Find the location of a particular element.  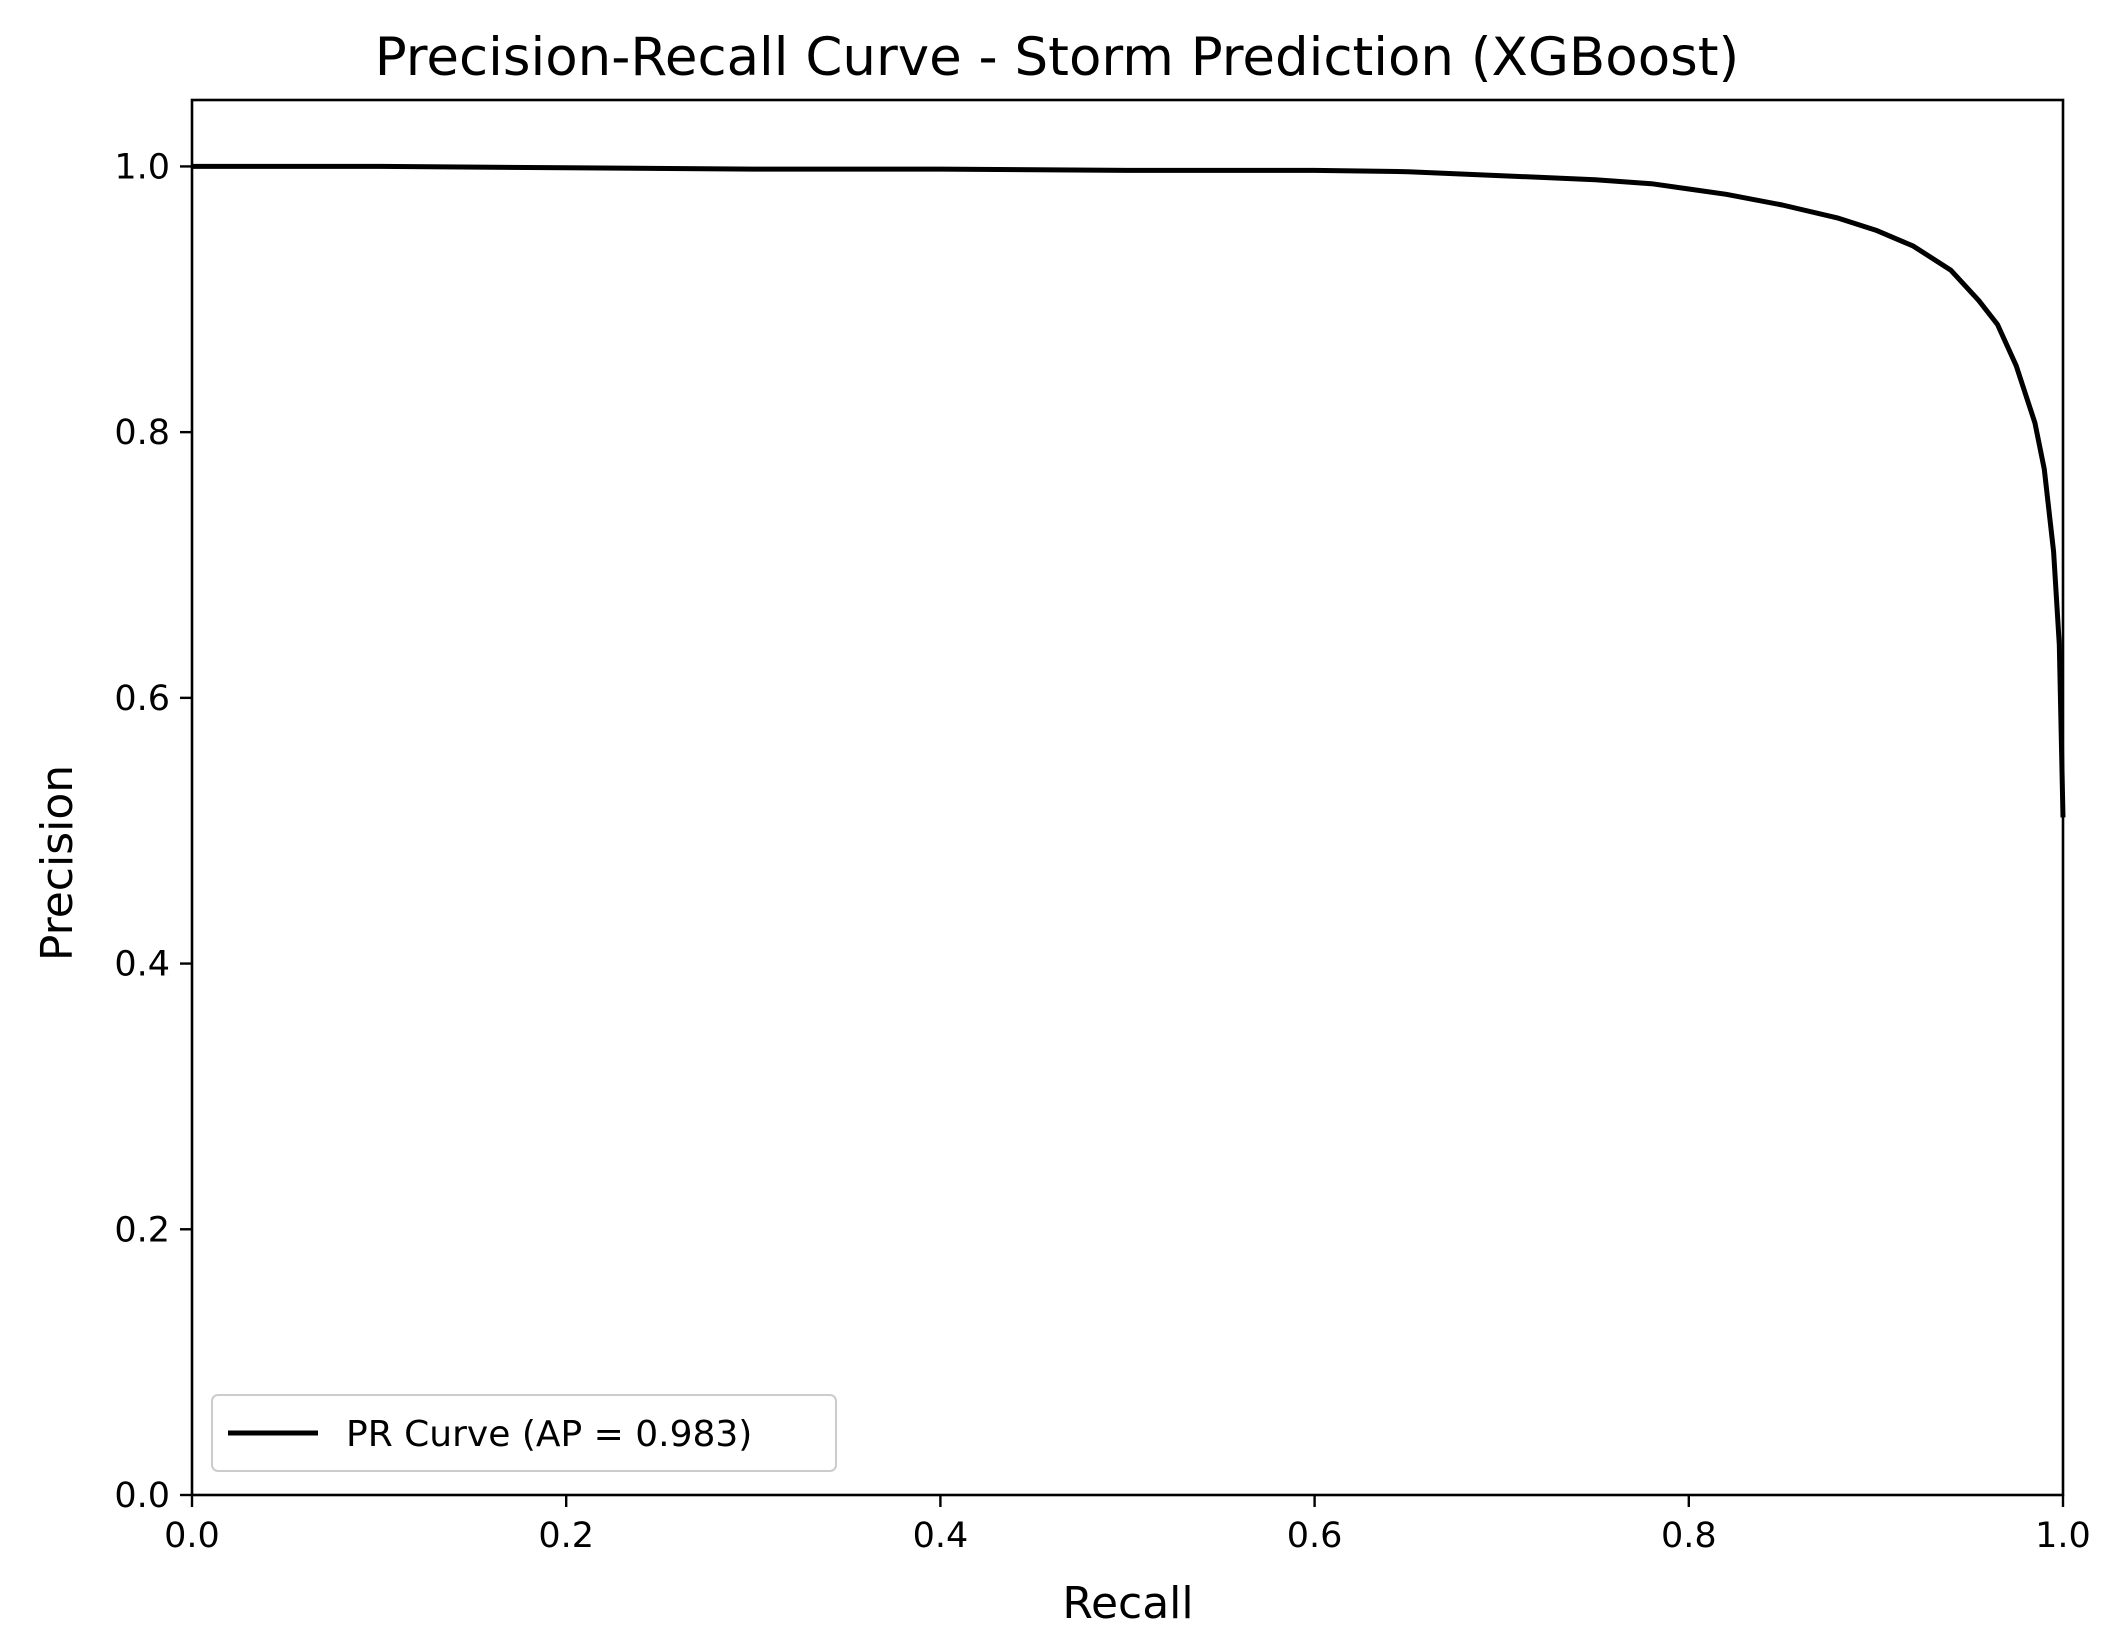

y-tick-label: 0.8 is located at coordinates (142, 433).